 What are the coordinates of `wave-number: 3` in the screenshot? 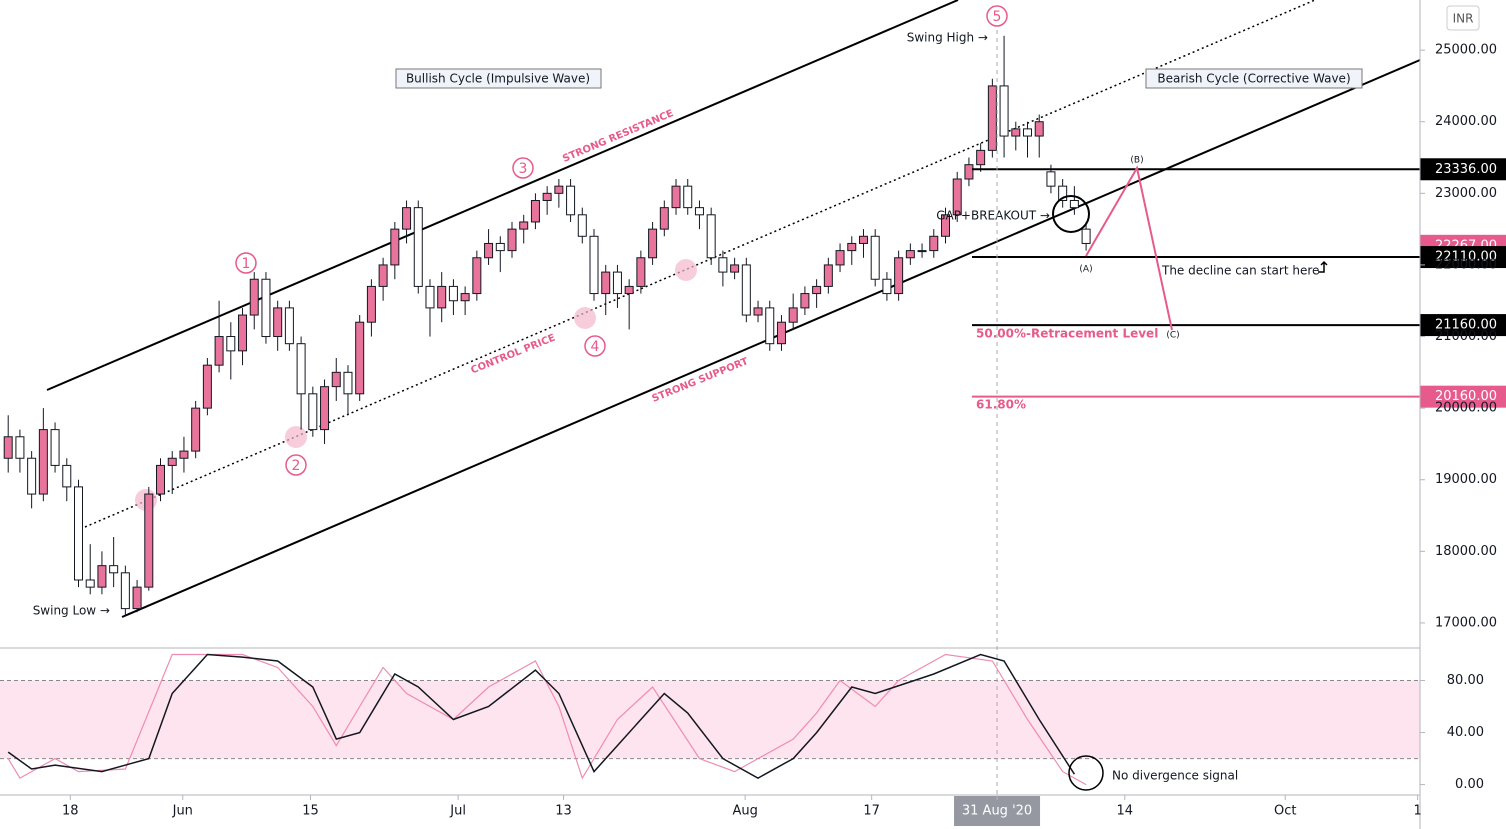 It's located at (523, 169).